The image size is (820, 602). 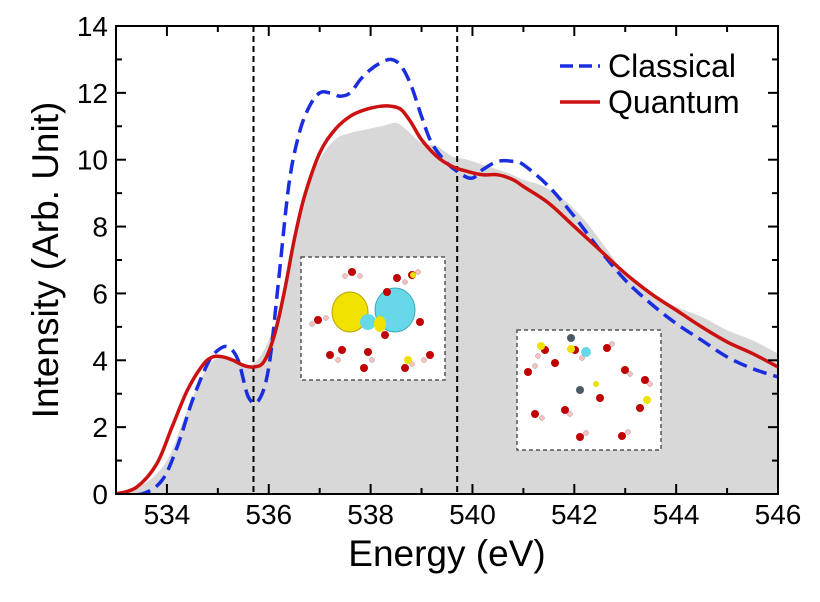 What do you see at coordinates (674, 102) in the screenshot?
I see `legend-label-quantum: Quantum` at bounding box center [674, 102].